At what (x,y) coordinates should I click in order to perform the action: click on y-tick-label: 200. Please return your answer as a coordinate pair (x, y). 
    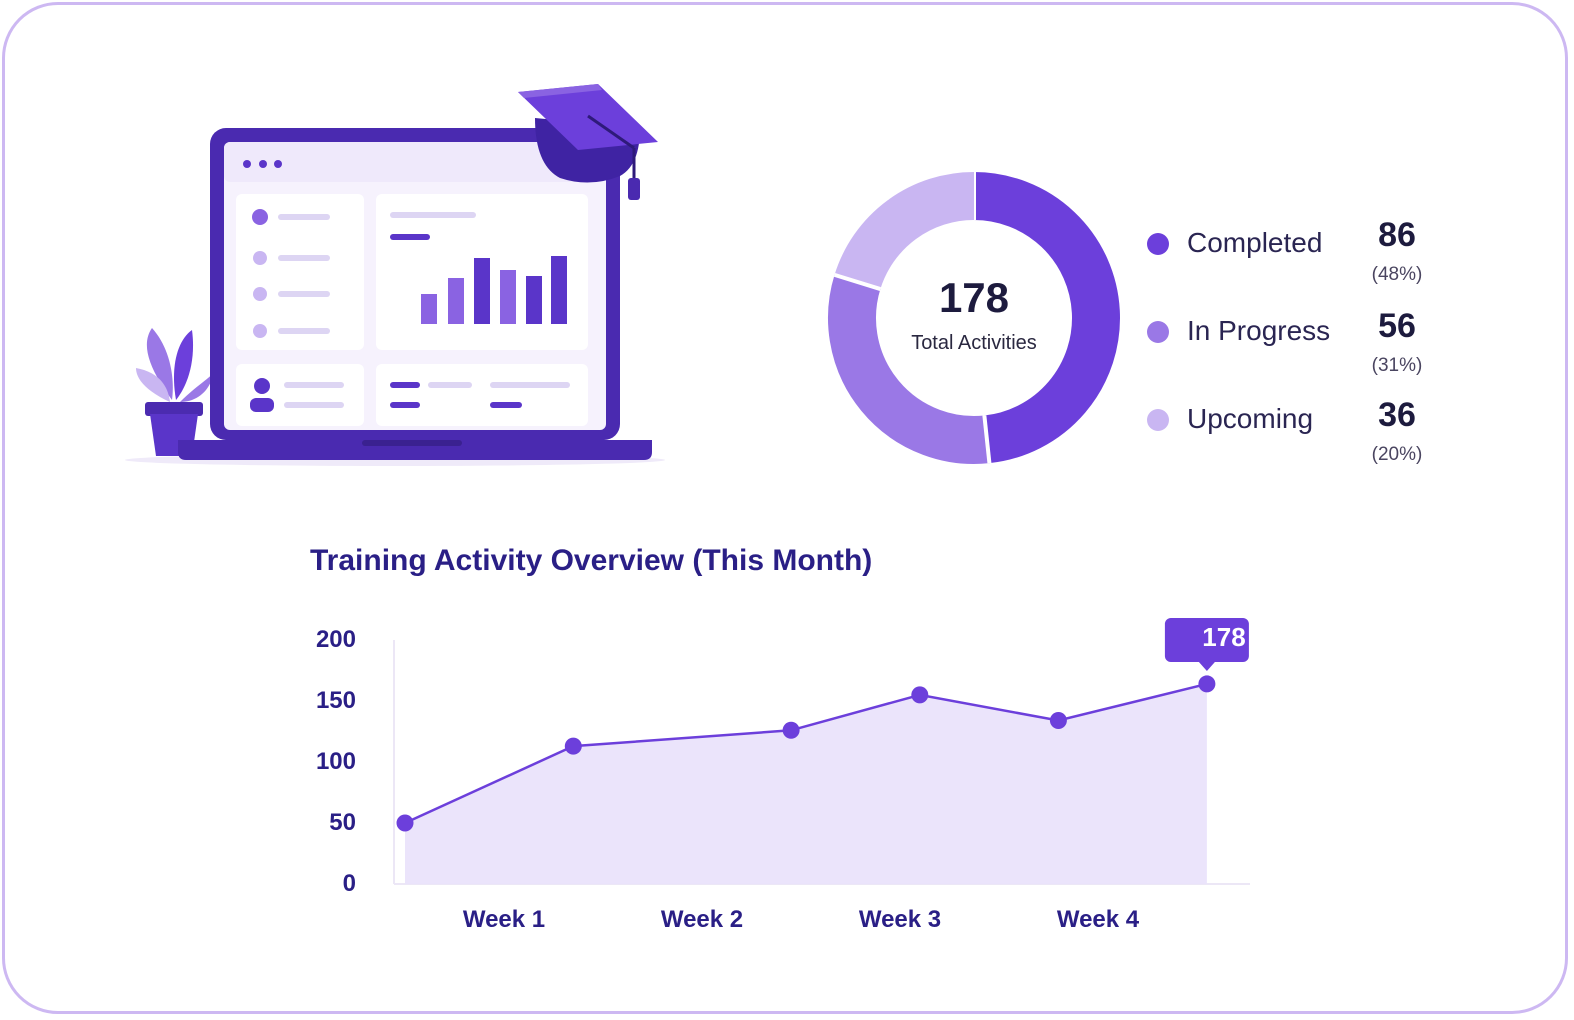
    Looking at the image, I should click on (335, 639).